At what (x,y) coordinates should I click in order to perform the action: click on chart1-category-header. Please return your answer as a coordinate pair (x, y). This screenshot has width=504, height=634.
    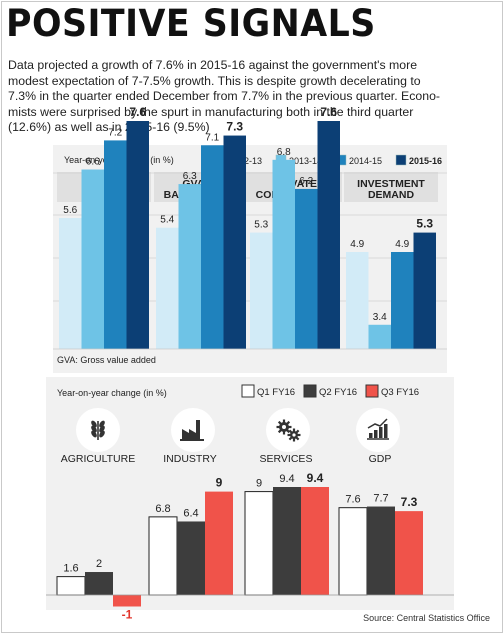
    Looking at the image, I should click on (391, 187).